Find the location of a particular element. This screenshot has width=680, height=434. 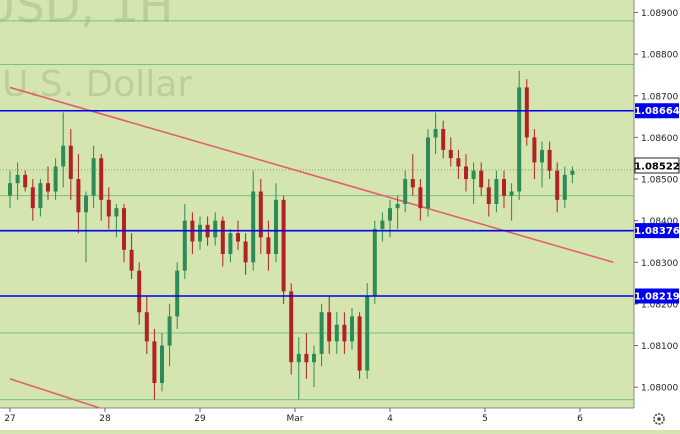

y-tick-label-2: 1.08700 is located at coordinates (659, 97).